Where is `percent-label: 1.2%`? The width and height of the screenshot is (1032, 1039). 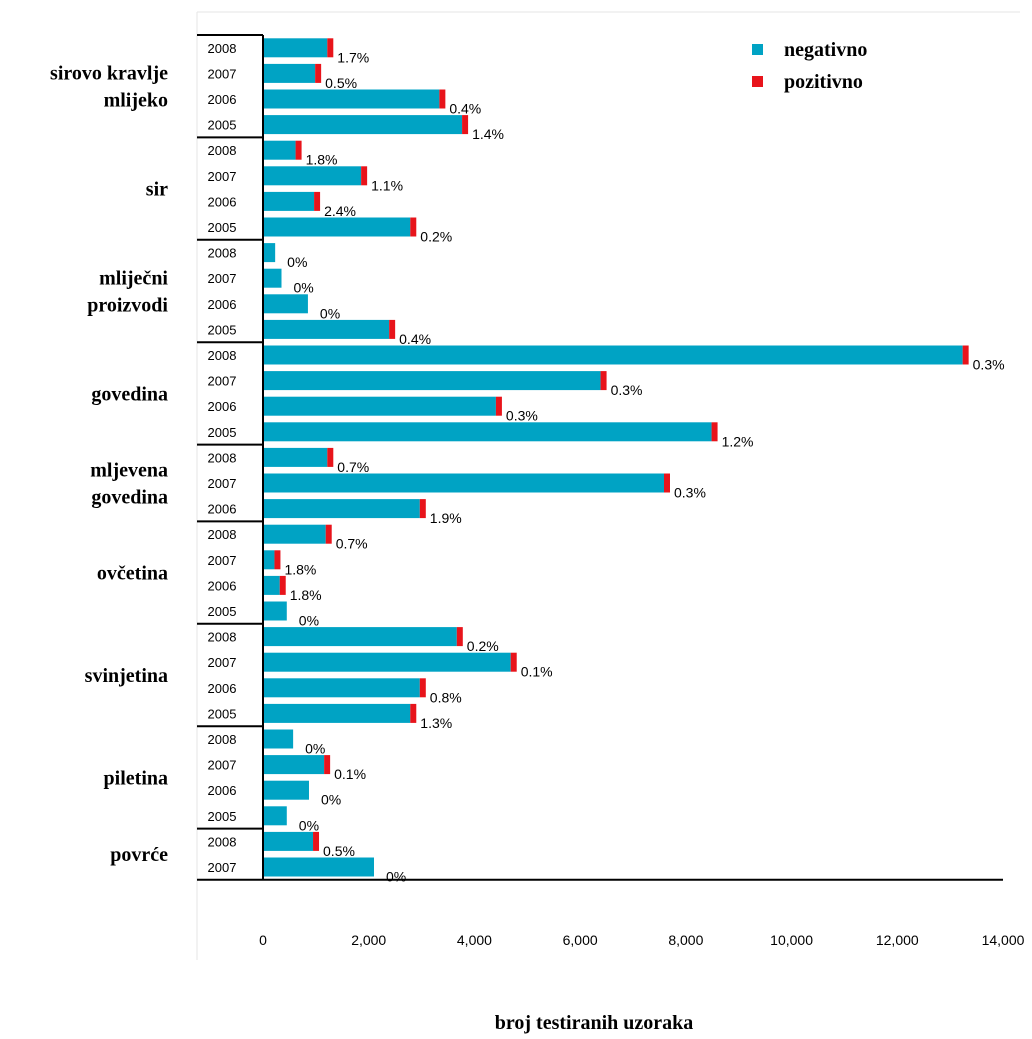
percent-label: 1.2% is located at coordinates (738, 441).